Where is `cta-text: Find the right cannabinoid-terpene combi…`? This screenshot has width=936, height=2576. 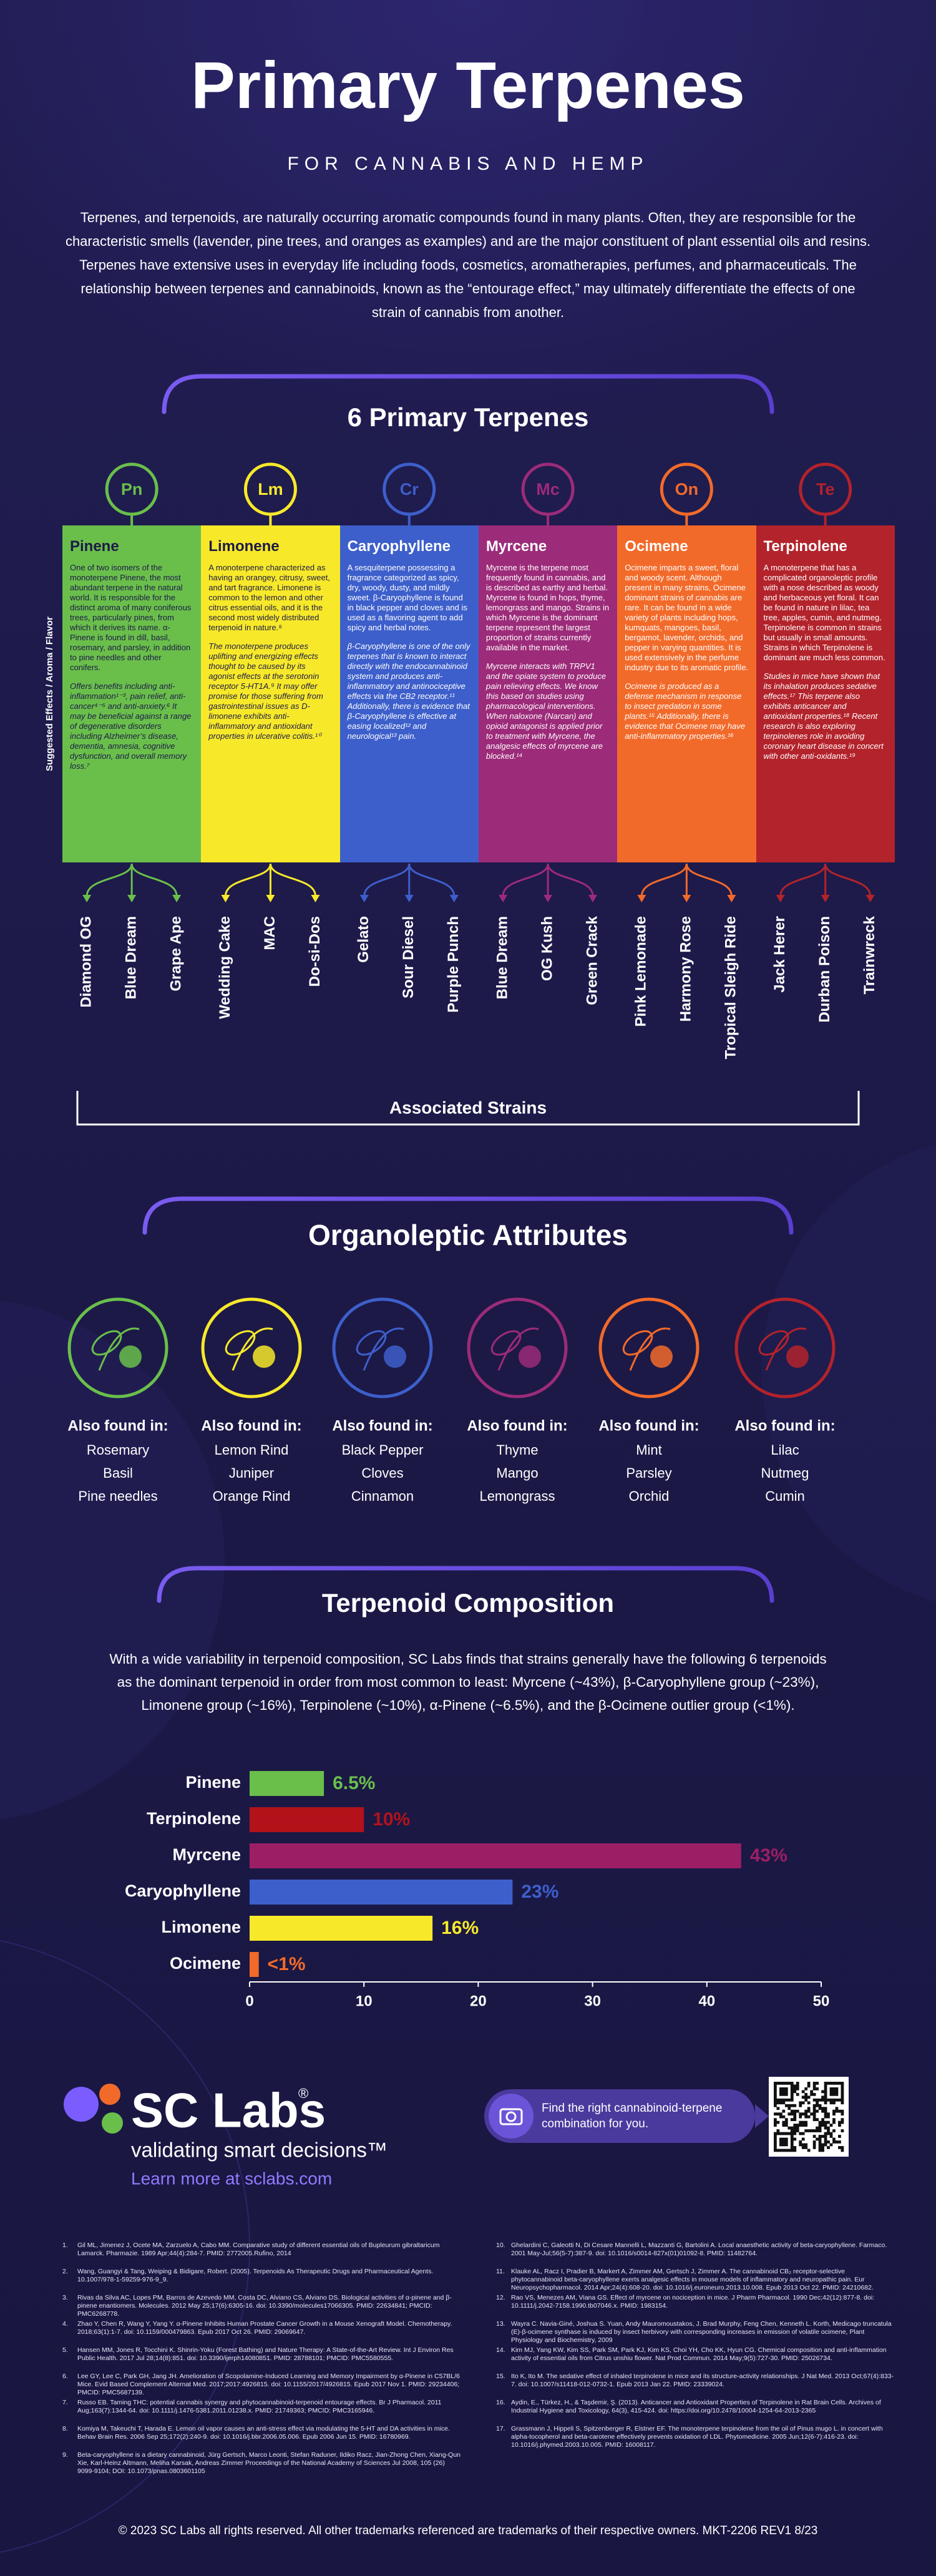
cta-text: Find the right cannabinoid-terpene combi… is located at coordinates (632, 2116).